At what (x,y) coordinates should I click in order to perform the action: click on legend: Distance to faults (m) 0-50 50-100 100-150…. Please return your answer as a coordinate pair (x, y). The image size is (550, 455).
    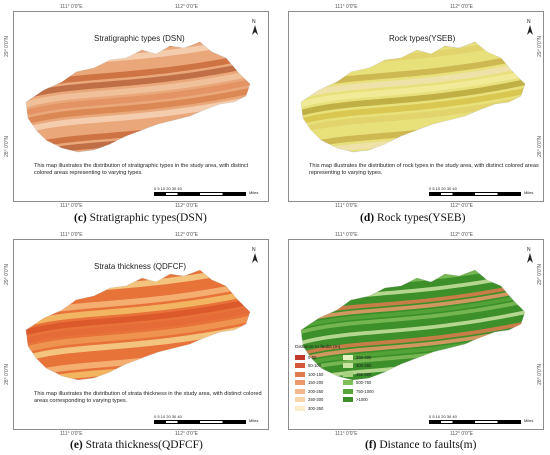
    Looking at the image, I should click on (360, 385).